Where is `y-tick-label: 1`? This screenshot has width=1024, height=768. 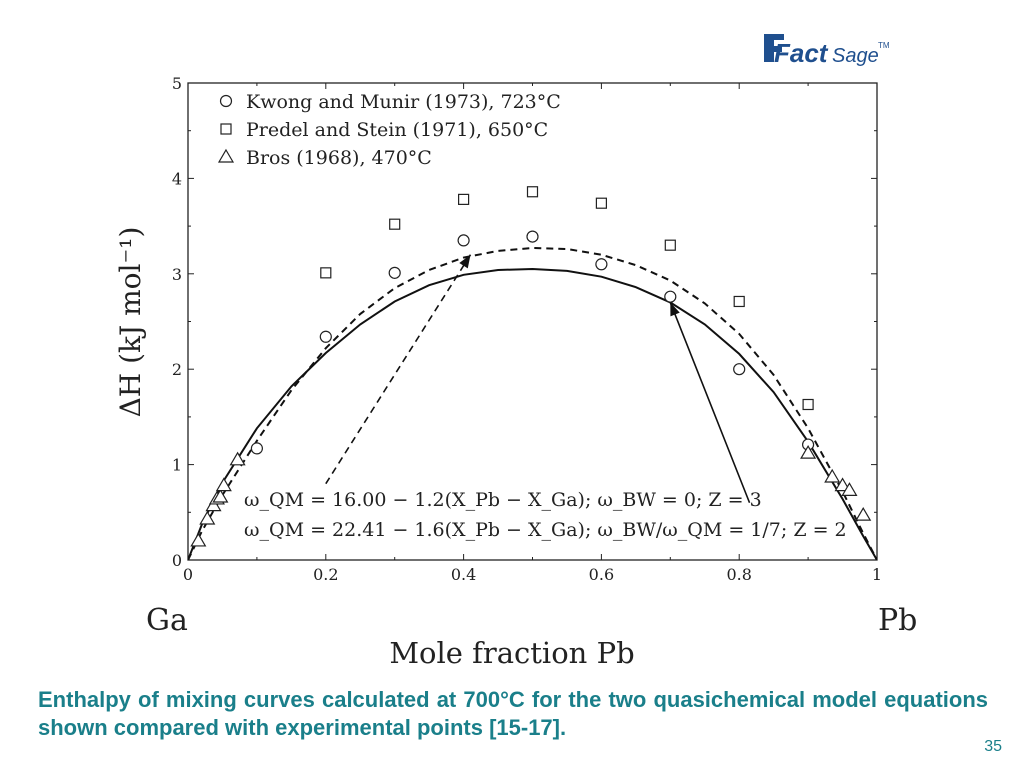 y-tick-label: 1 is located at coordinates (177, 465).